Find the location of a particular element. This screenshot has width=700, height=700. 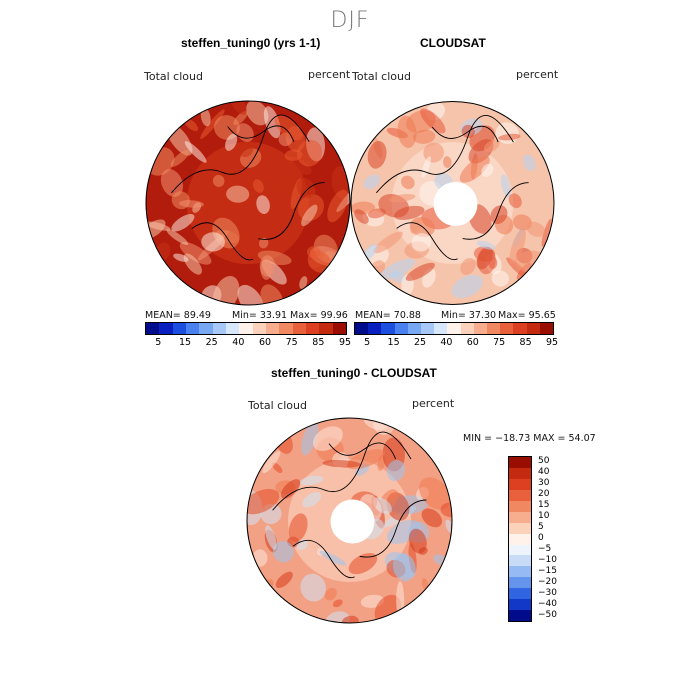

colorbar-tick-label: 95 is located at coordinates (552, 342).